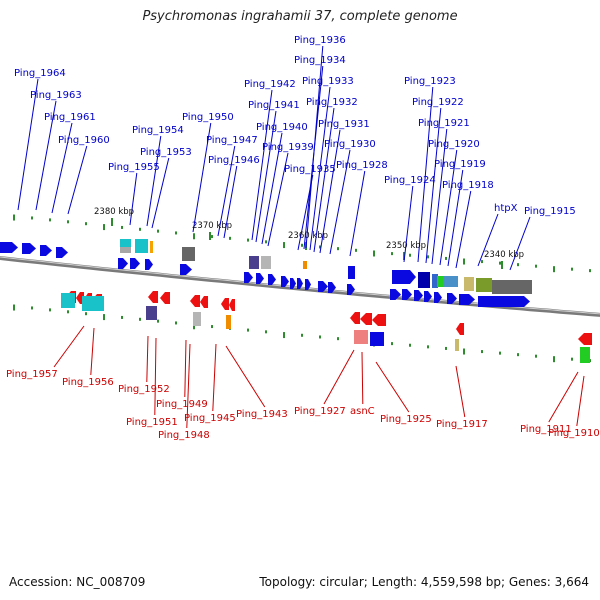  I want to click on gene-label-ping-1950: Ping_1950, so click(208, 117).